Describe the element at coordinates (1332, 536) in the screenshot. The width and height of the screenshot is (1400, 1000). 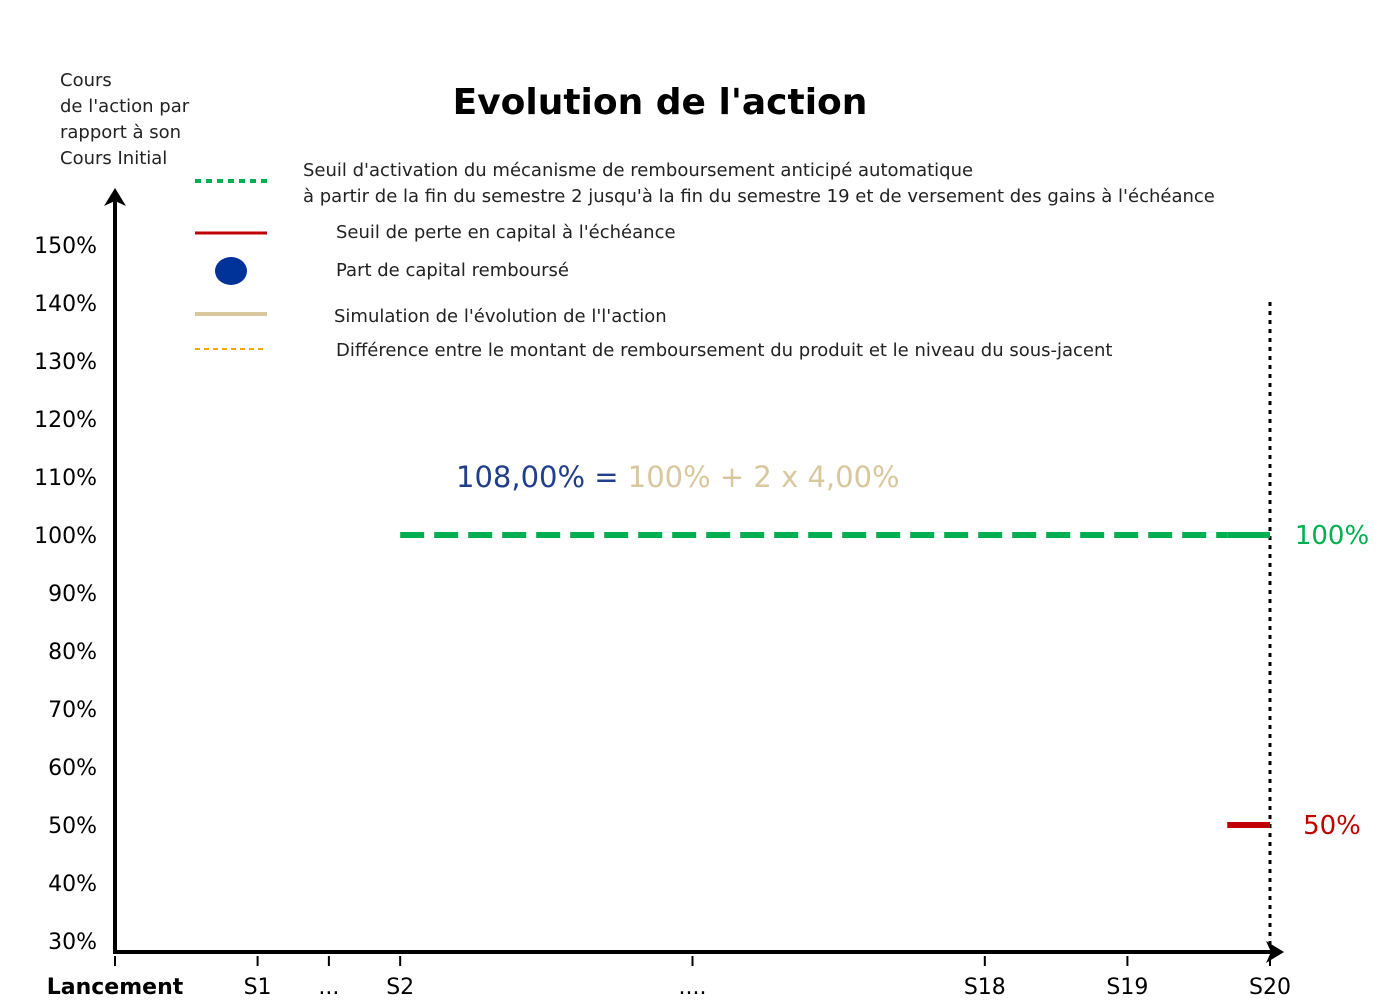
I see `level-label: 100%` at that location.